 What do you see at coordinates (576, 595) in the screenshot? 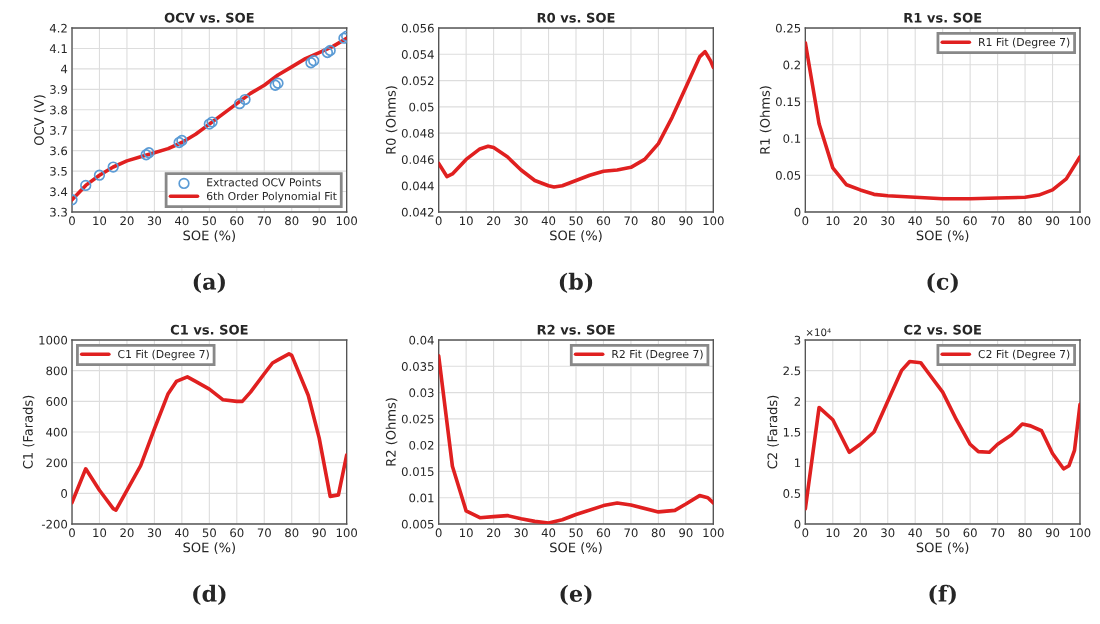
I see `text: (e)` at bounding box center [576, 595].